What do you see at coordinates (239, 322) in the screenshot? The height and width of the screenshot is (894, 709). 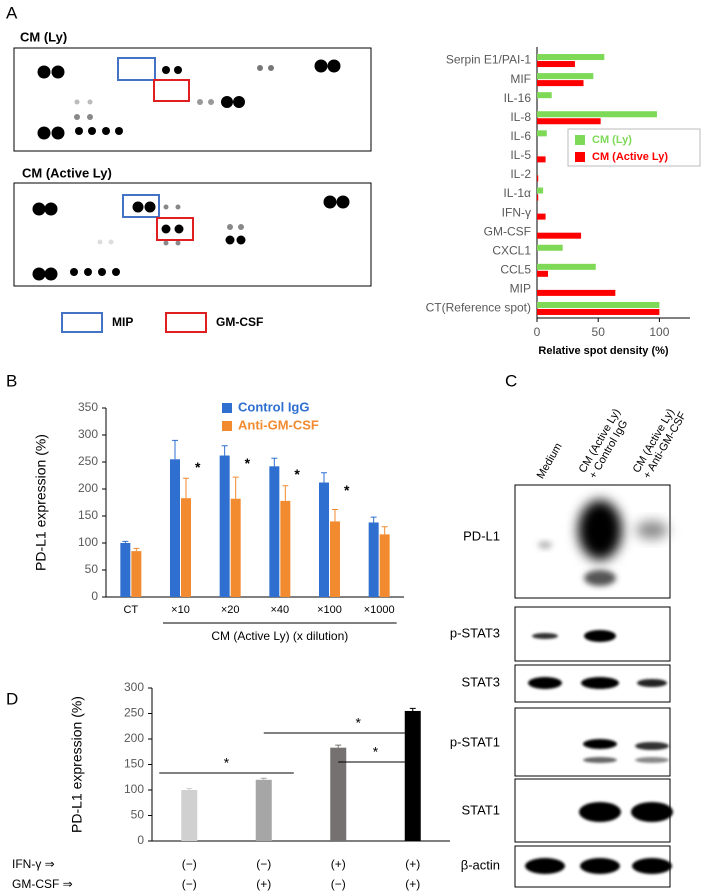 I see `legend-label: GM-CSF` at bounding box center [239, 322].